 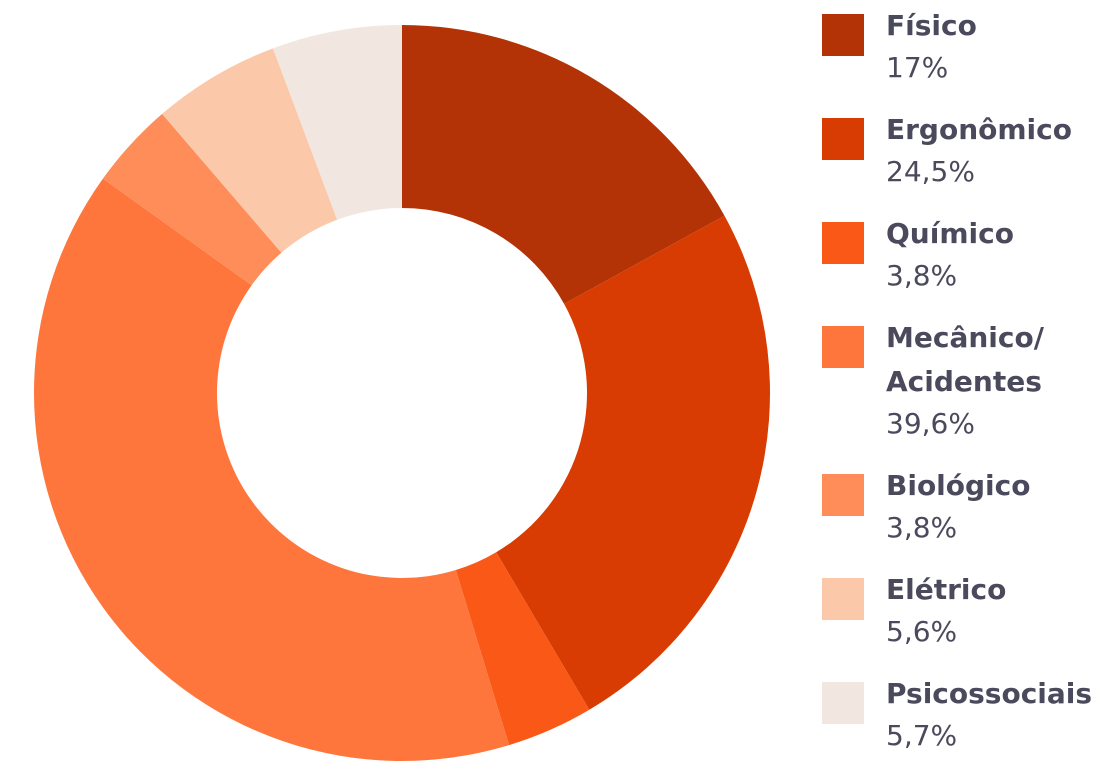 What do you see at coordinates (996, 46) in the screenshot?
I see `legend-text: Físico 17%` at bounding box center [996, 46].